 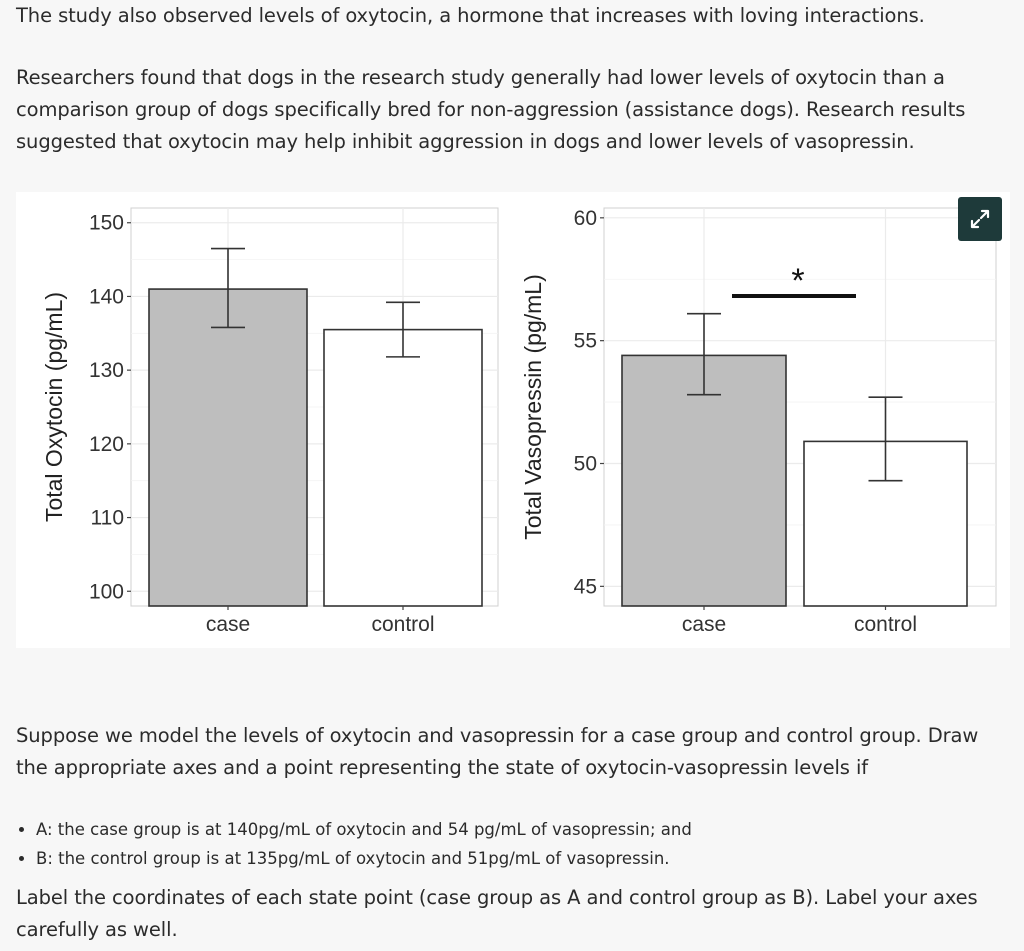 I want to click on y-tick-label: 120, so click(x=106, y=444).